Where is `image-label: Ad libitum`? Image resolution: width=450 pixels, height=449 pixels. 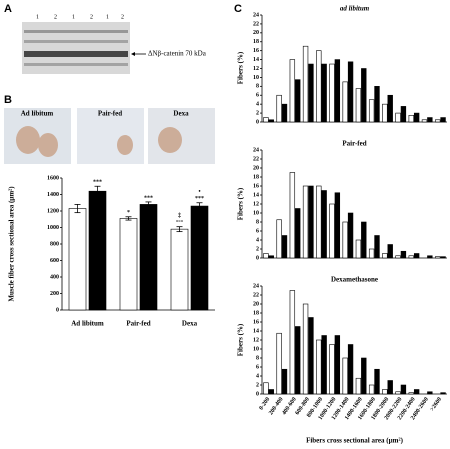 image-label: Ad libitum is located at coordinates (37, 114).